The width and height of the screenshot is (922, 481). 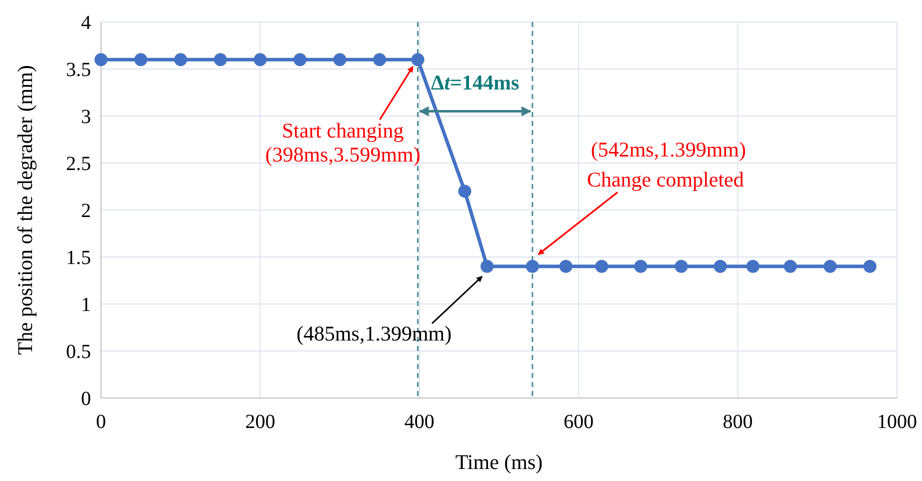 I want to click on annotation: (542ms,1.399mm), so click(x=668, y=149).